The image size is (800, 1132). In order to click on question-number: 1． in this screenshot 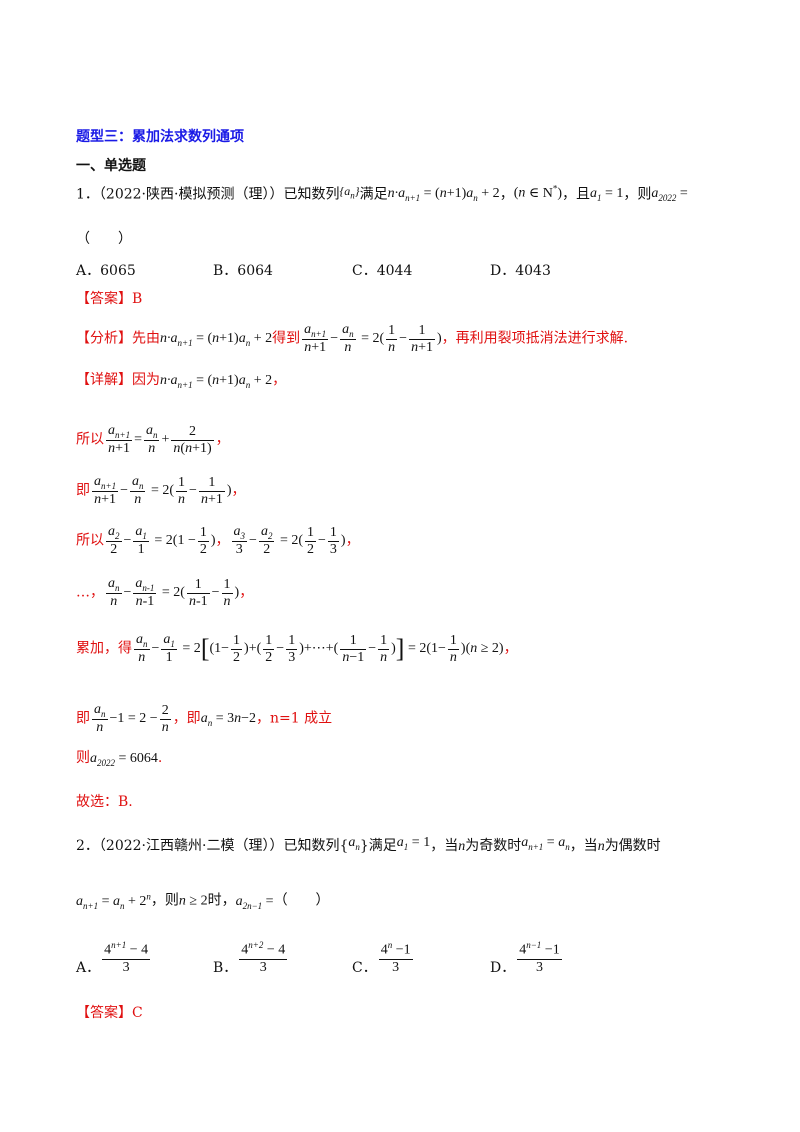, I will do `click(87, 194)`.